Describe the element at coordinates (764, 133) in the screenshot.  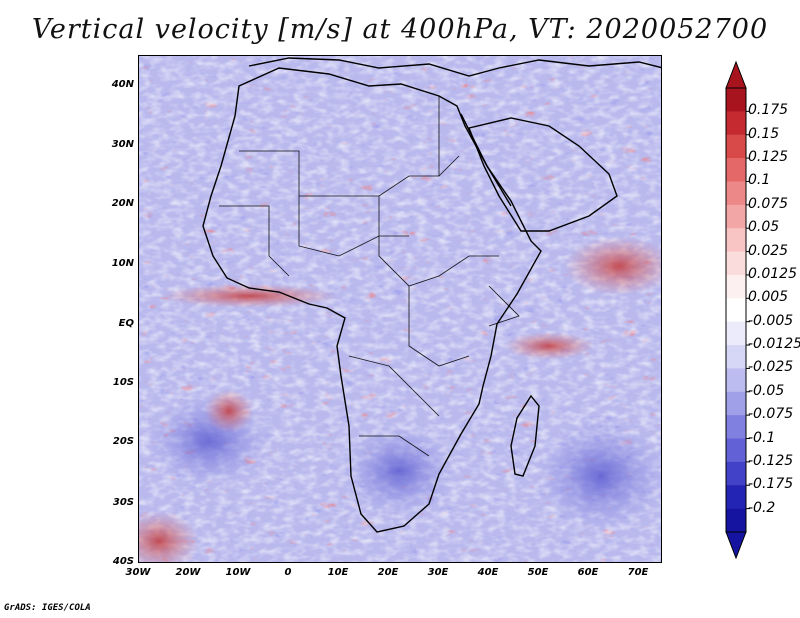
I see `colorbar-label: 0.15` at that location.